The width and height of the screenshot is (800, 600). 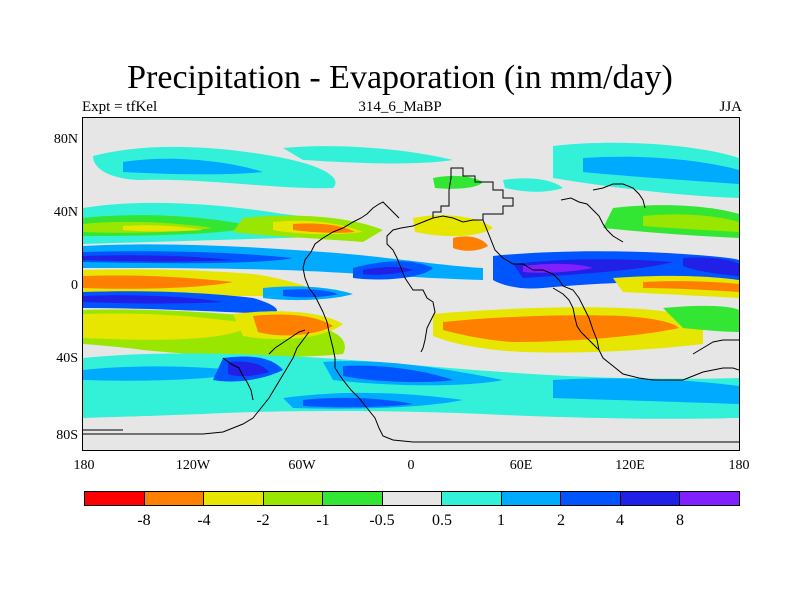 I want to click on colorbar-label: -0.5, so click(x=382, y=520).